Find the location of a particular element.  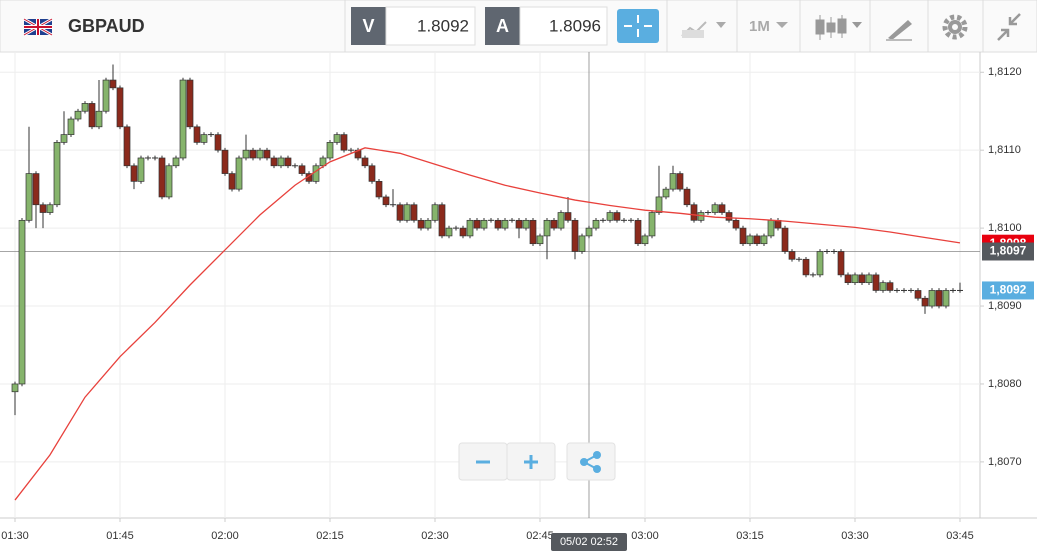

y-tick-label: 1,8080 is located at coordinates (1005, 384).